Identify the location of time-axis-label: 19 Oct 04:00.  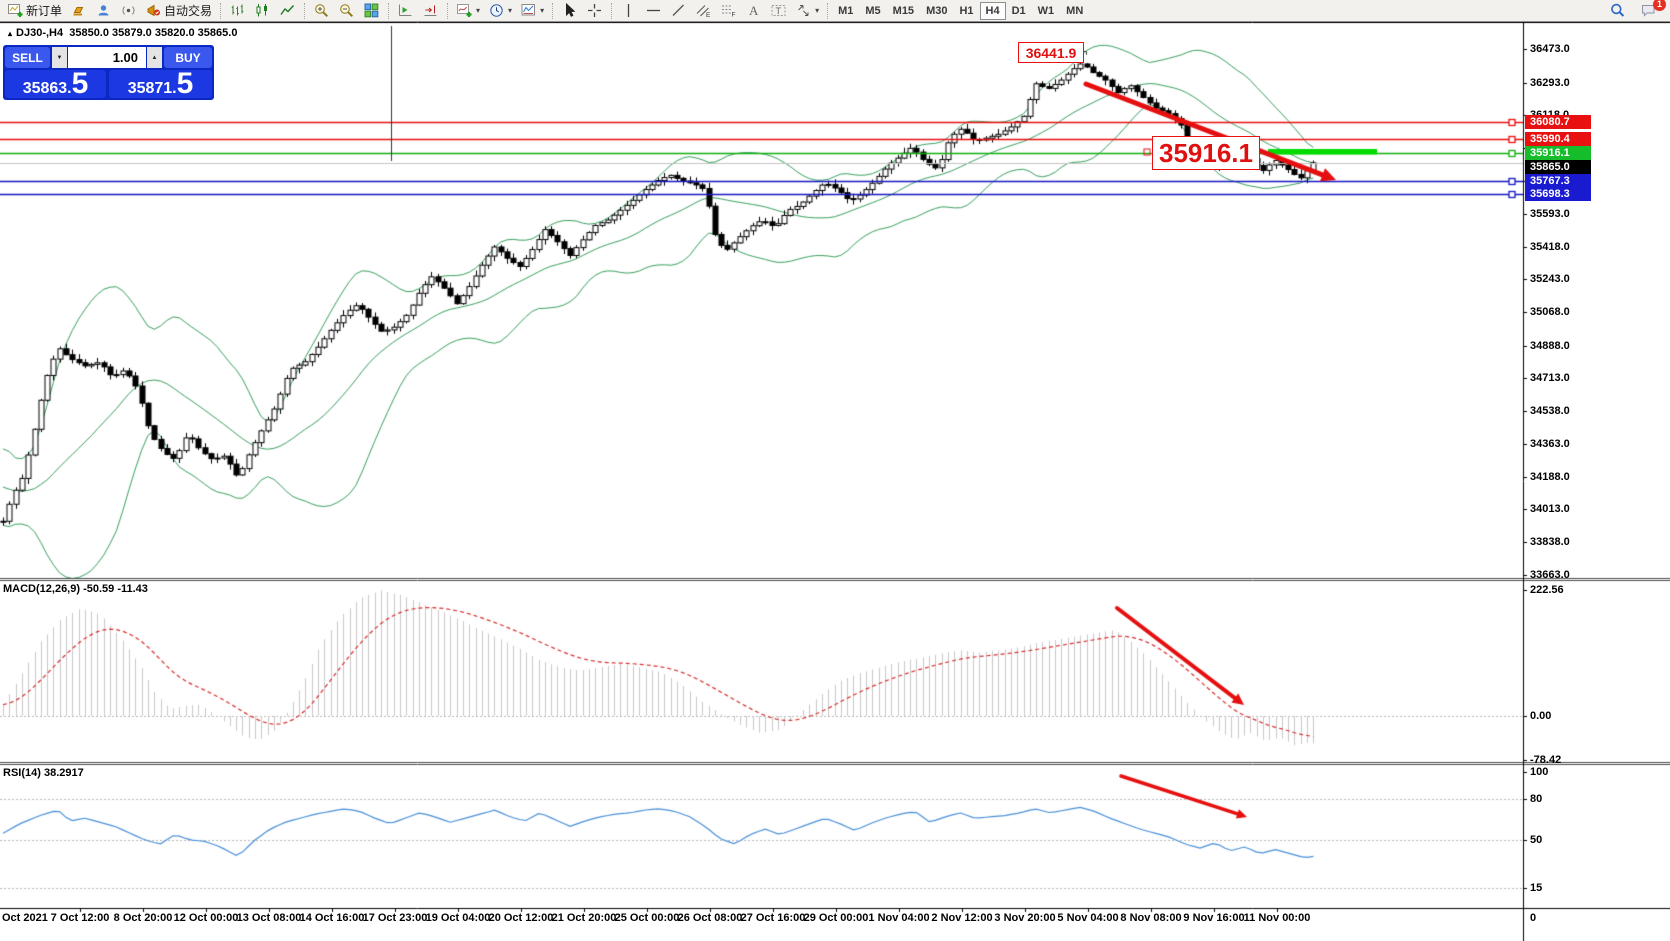
(458, 918).